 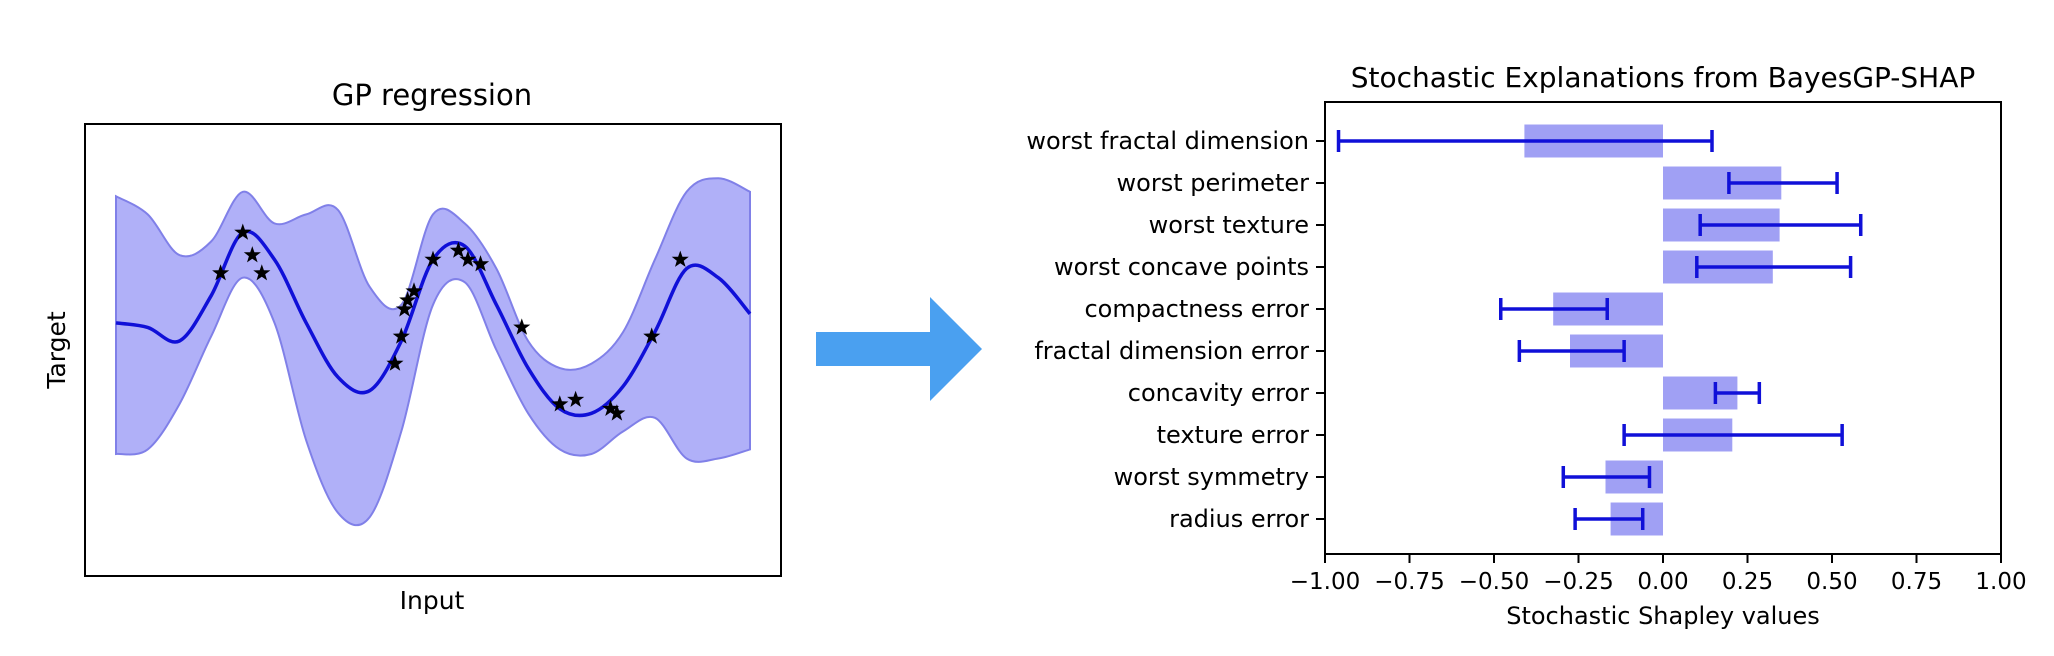 What do you see at coordinates (1181, 267) in the screenshot?
I see `shap-category-label: worst concave points` at bounding box center [1181, 267].